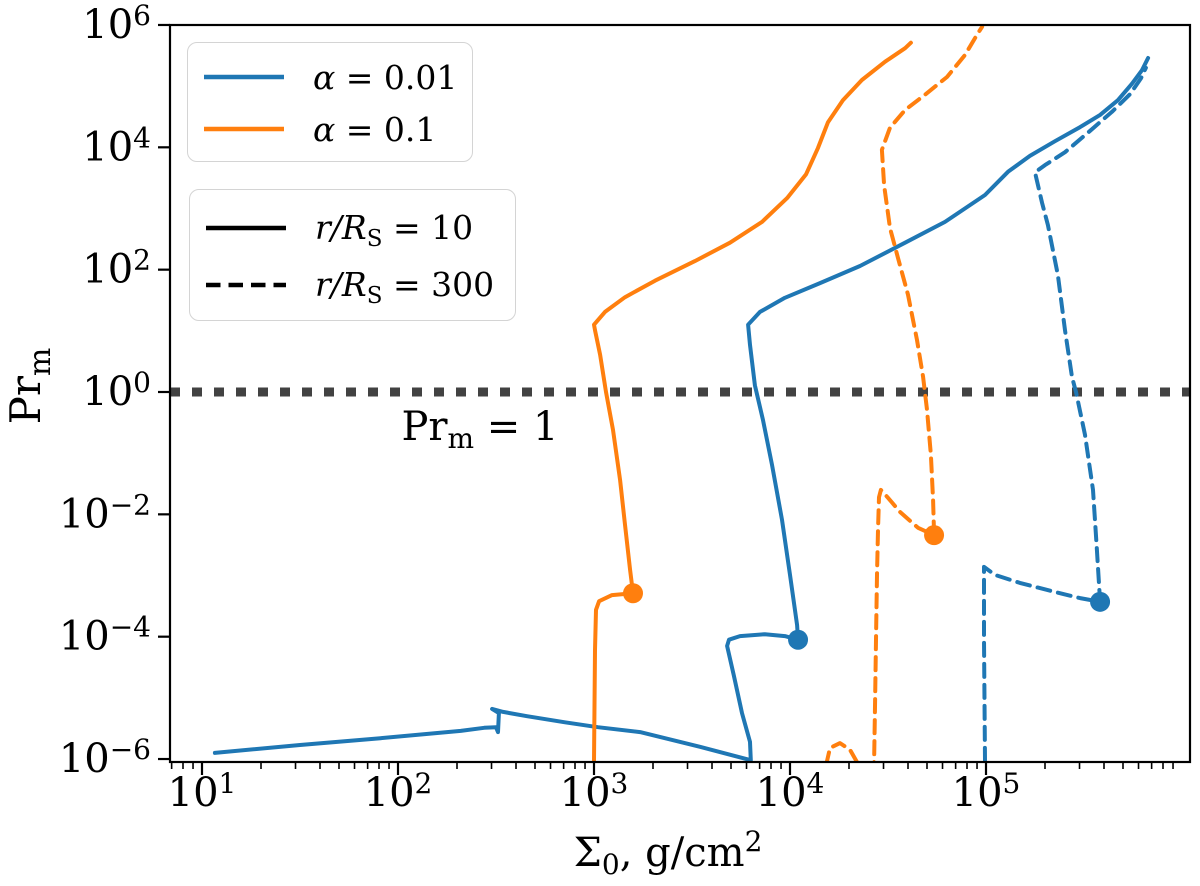 The height and width of the screenshot is (886, 1200). I want to click on data-markers, so click(867, 587).